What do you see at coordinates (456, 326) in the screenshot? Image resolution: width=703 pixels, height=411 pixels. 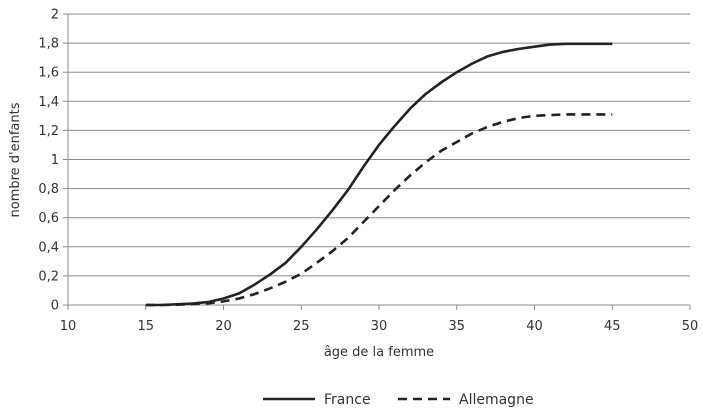 I see `x-tick-label: 35` at bounding box center [456, 326].